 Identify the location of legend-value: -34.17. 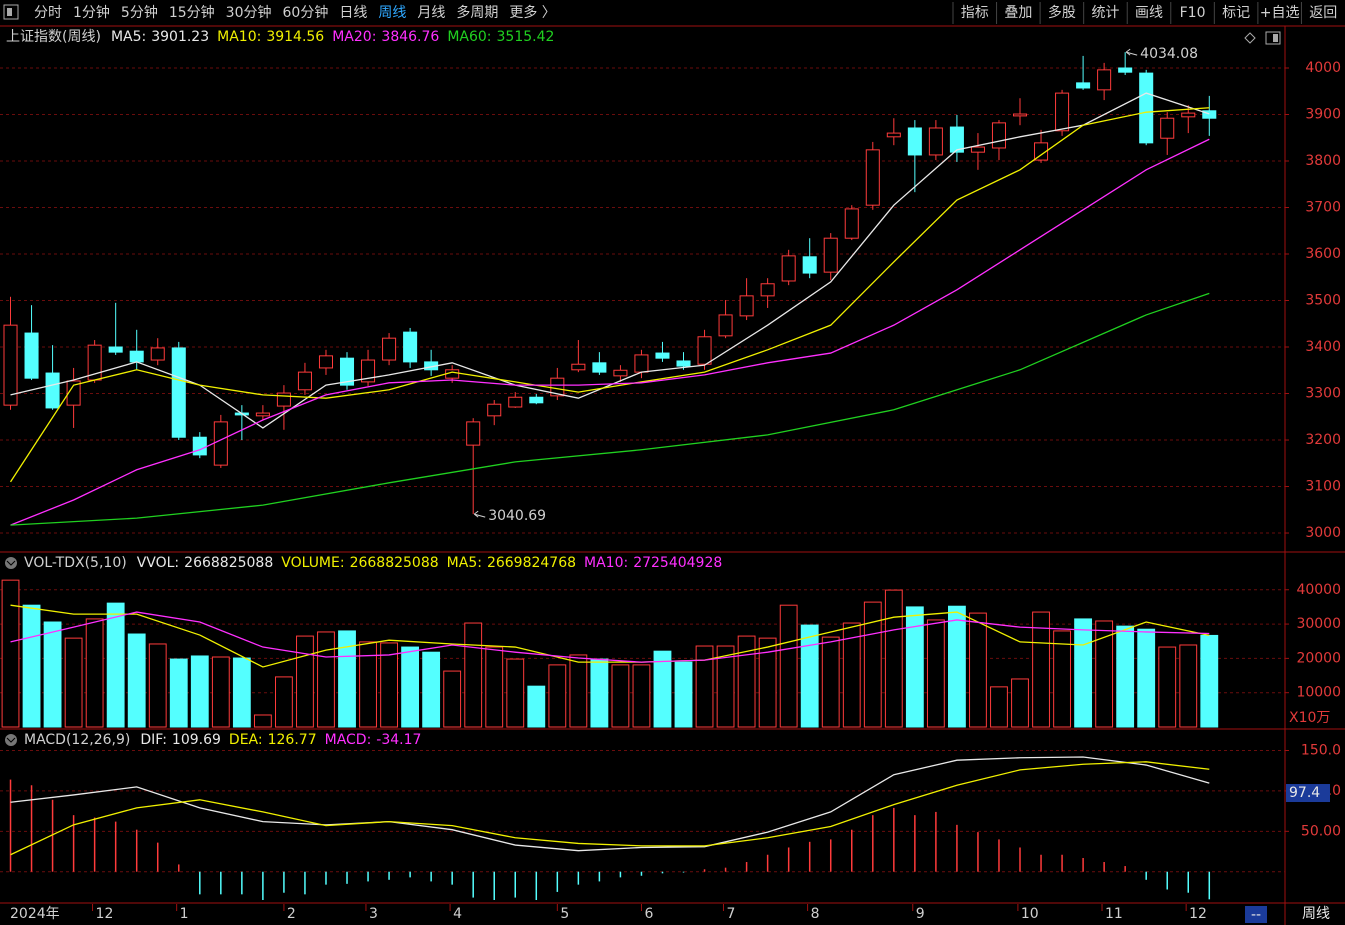
(398, 740).